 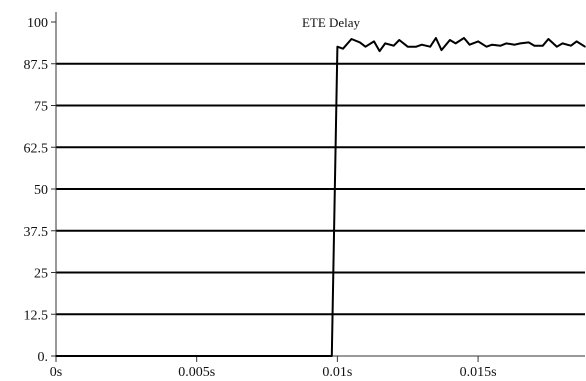 I want to click on y-tick-label: 0., so click(x=43, y=357).